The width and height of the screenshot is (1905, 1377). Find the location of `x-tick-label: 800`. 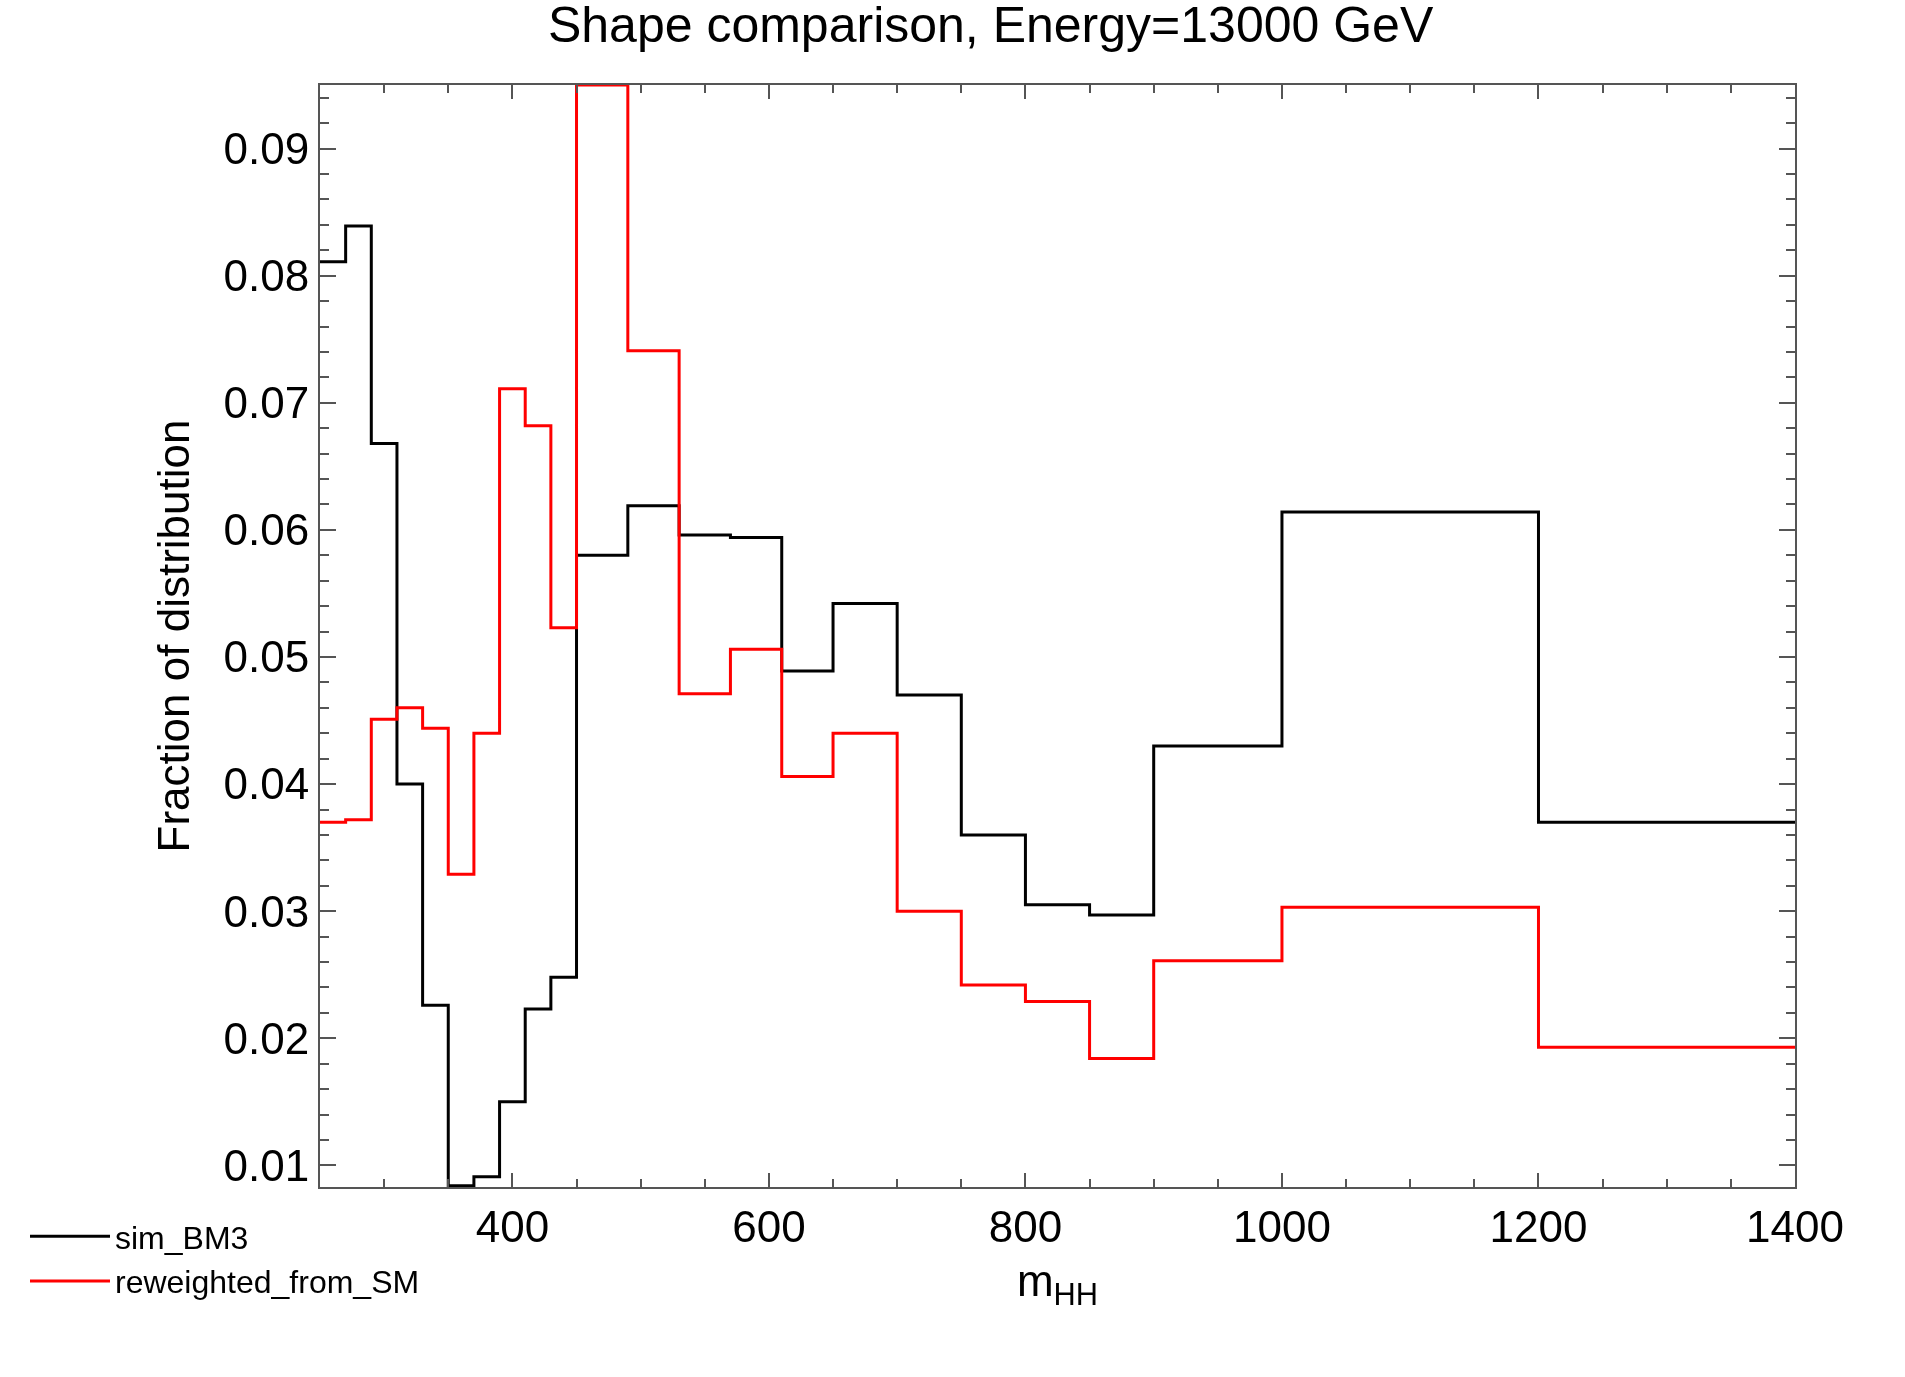

x-tick-label: 800 is located at coordinates (1025, 1226).